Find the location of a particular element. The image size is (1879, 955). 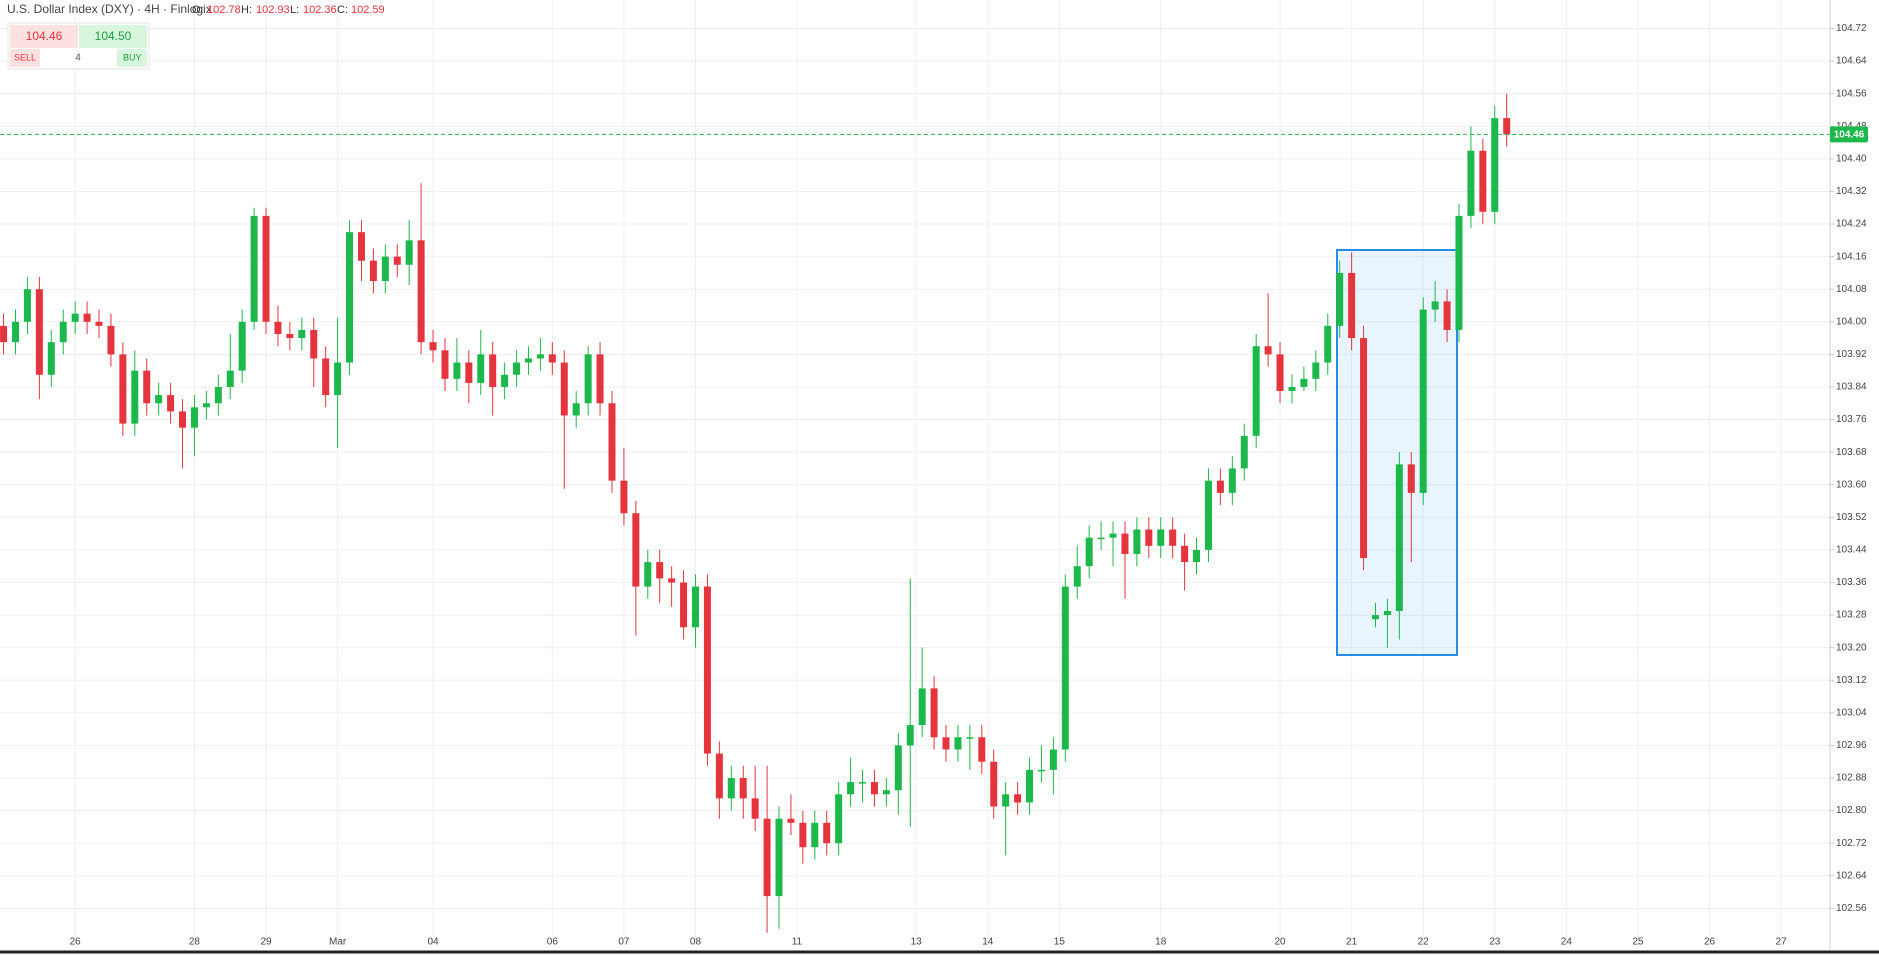

y-tick-label: 104.40 is located at coordinates (1851, 158).